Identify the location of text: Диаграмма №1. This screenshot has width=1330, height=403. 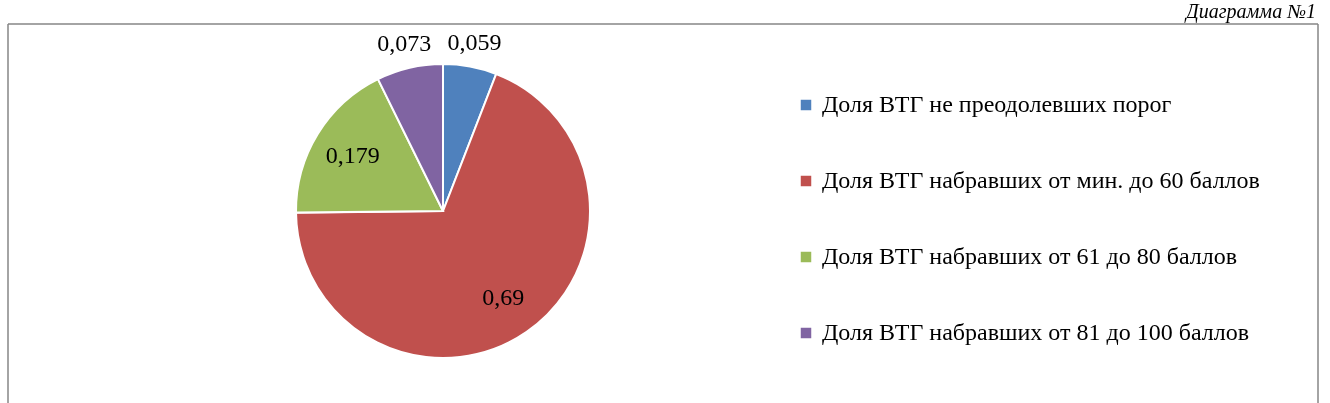
(1250, 11).